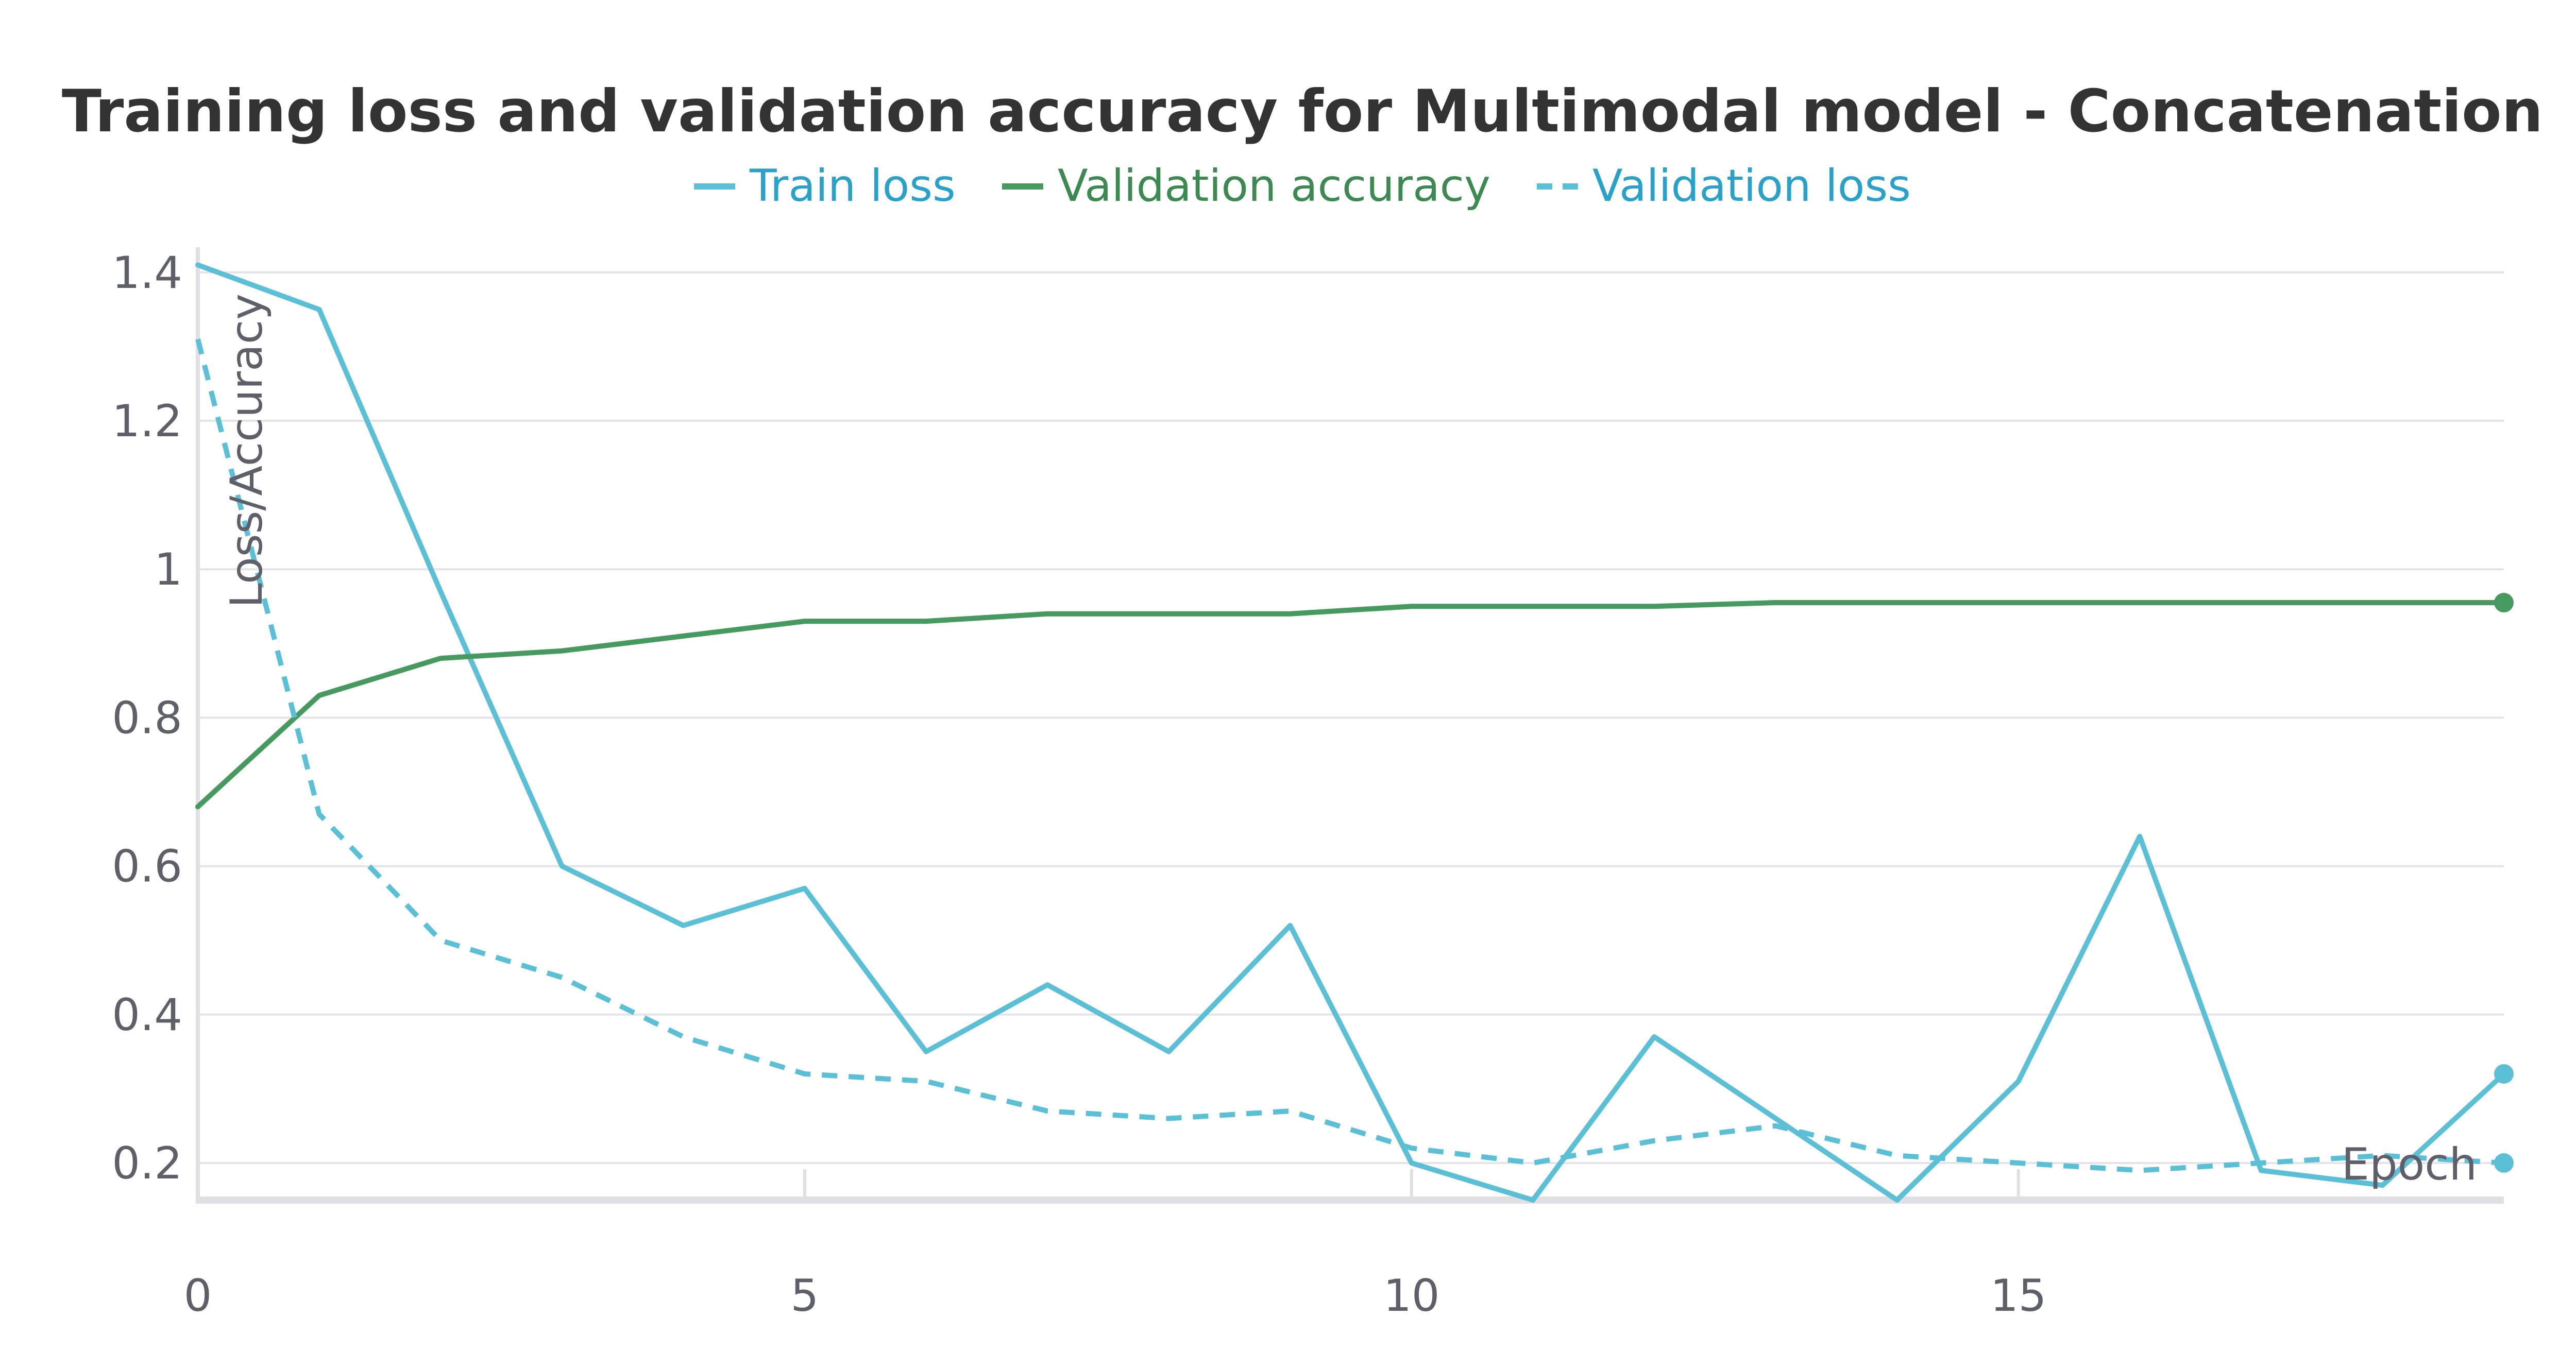 This screenshot has width=2576, height=1368. Describe the element at coordinates (147, 273) in the screenshot. I see `y-tick-label: 1.4` at that location.